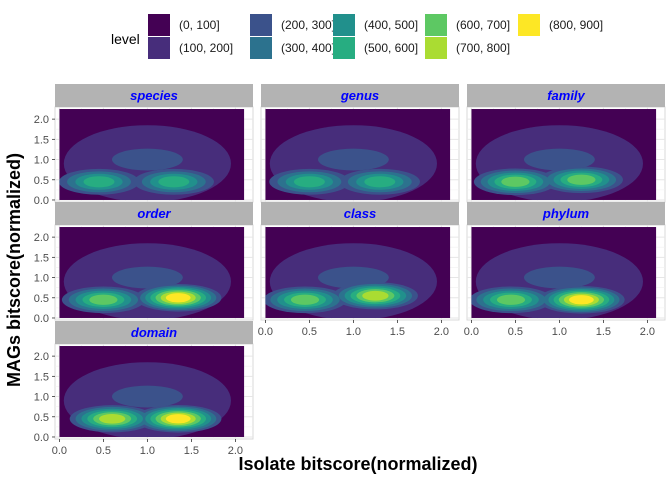 The height and width of the screenshot is (480, 672). I want to click on facet-label: genus, so click(359, 95).